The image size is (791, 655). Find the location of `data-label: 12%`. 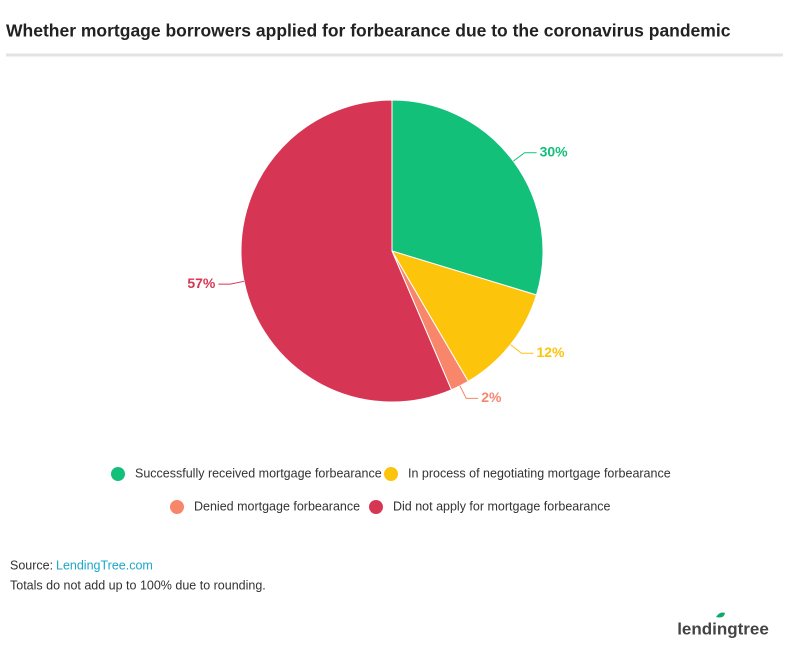

data-label: 12% is located at coordinates (550, 352).